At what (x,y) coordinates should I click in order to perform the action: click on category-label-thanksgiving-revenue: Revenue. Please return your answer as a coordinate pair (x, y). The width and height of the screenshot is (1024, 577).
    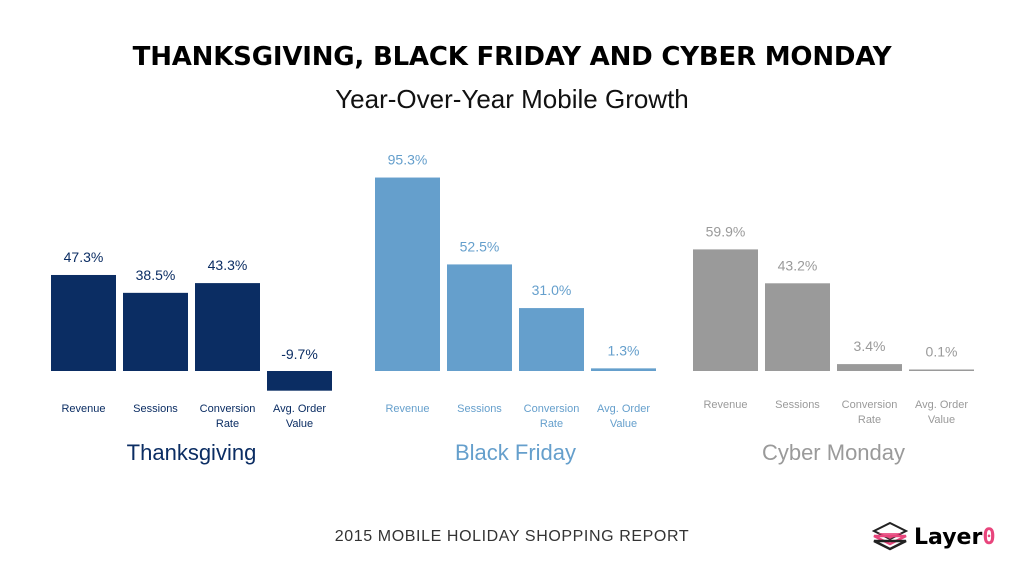
    Looking at the image, I should click on (83, 409).